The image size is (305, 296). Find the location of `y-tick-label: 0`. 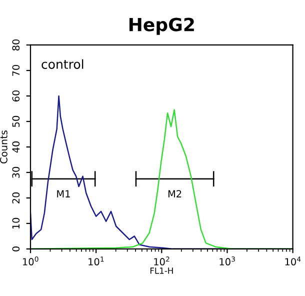

y-tick-label: 0 is located at coordinates (16, 249).